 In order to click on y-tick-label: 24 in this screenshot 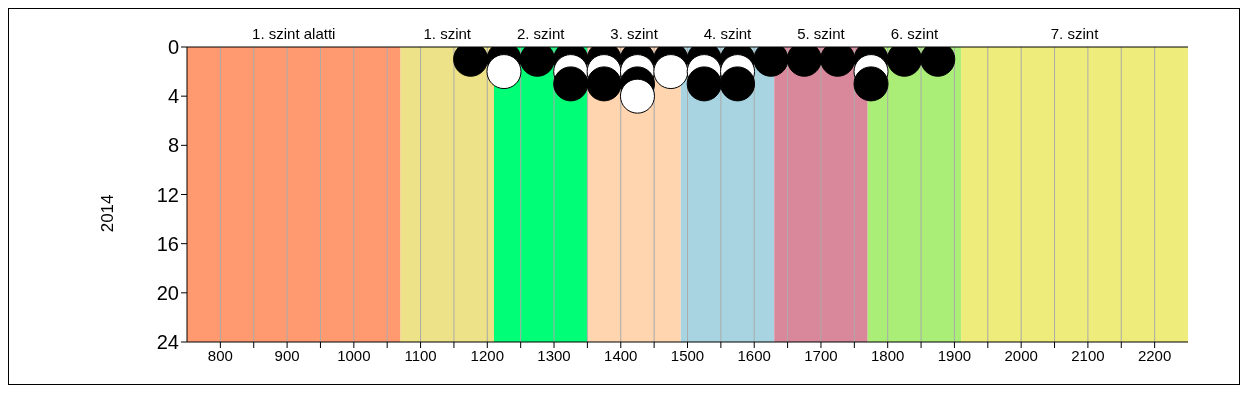, I will do `click(167, 342)`.